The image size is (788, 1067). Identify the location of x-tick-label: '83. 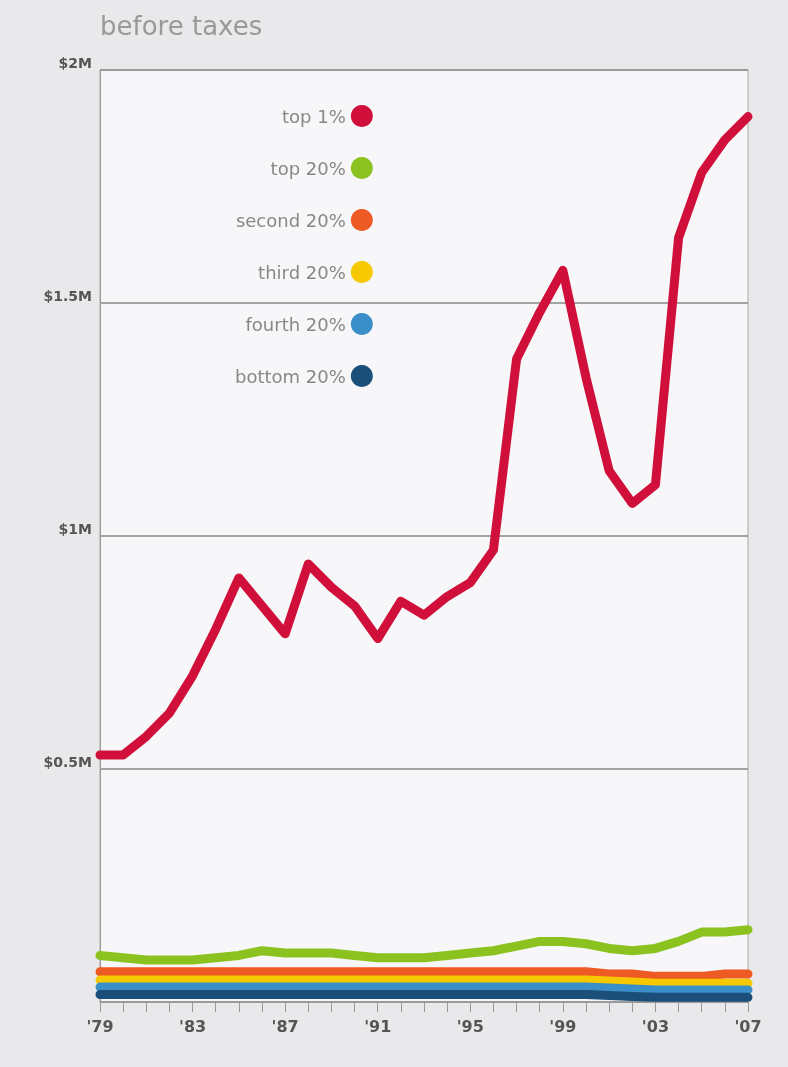
(192, 1026).